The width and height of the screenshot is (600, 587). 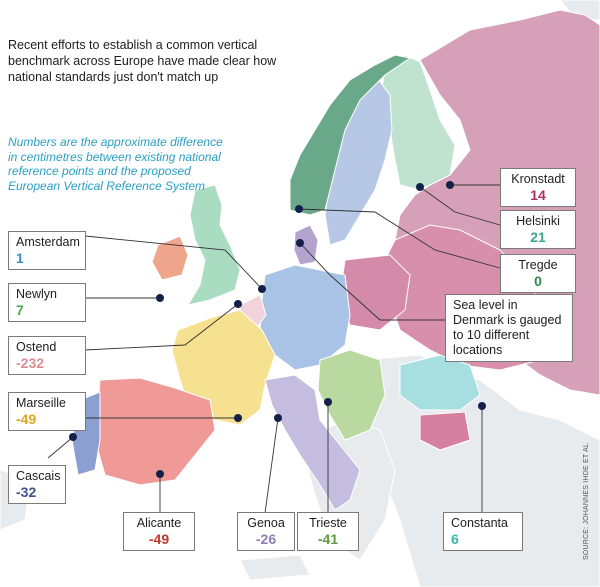 I want to click on label-tregde: Tregde 0, so click(x=538, y=273).